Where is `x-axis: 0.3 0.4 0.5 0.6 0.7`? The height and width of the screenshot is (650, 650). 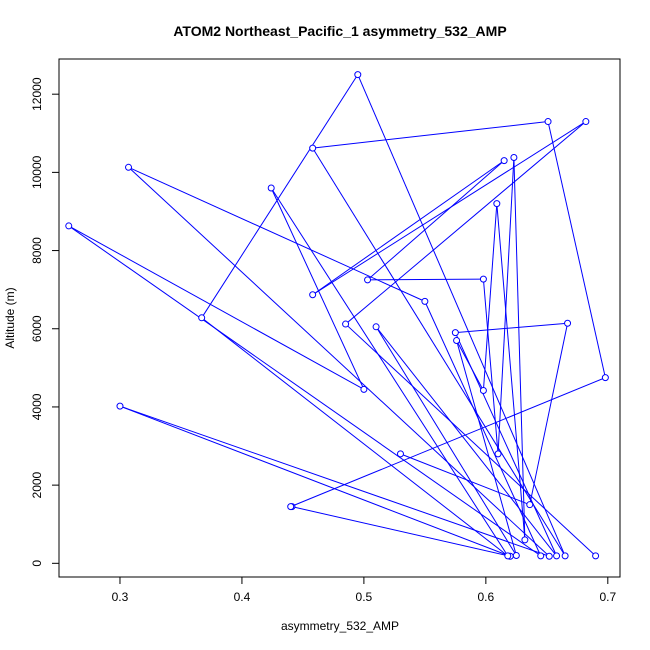 x-axis: 0.3 0.4 0.5 0.6 0.7 is located at coordinates (364, 590).